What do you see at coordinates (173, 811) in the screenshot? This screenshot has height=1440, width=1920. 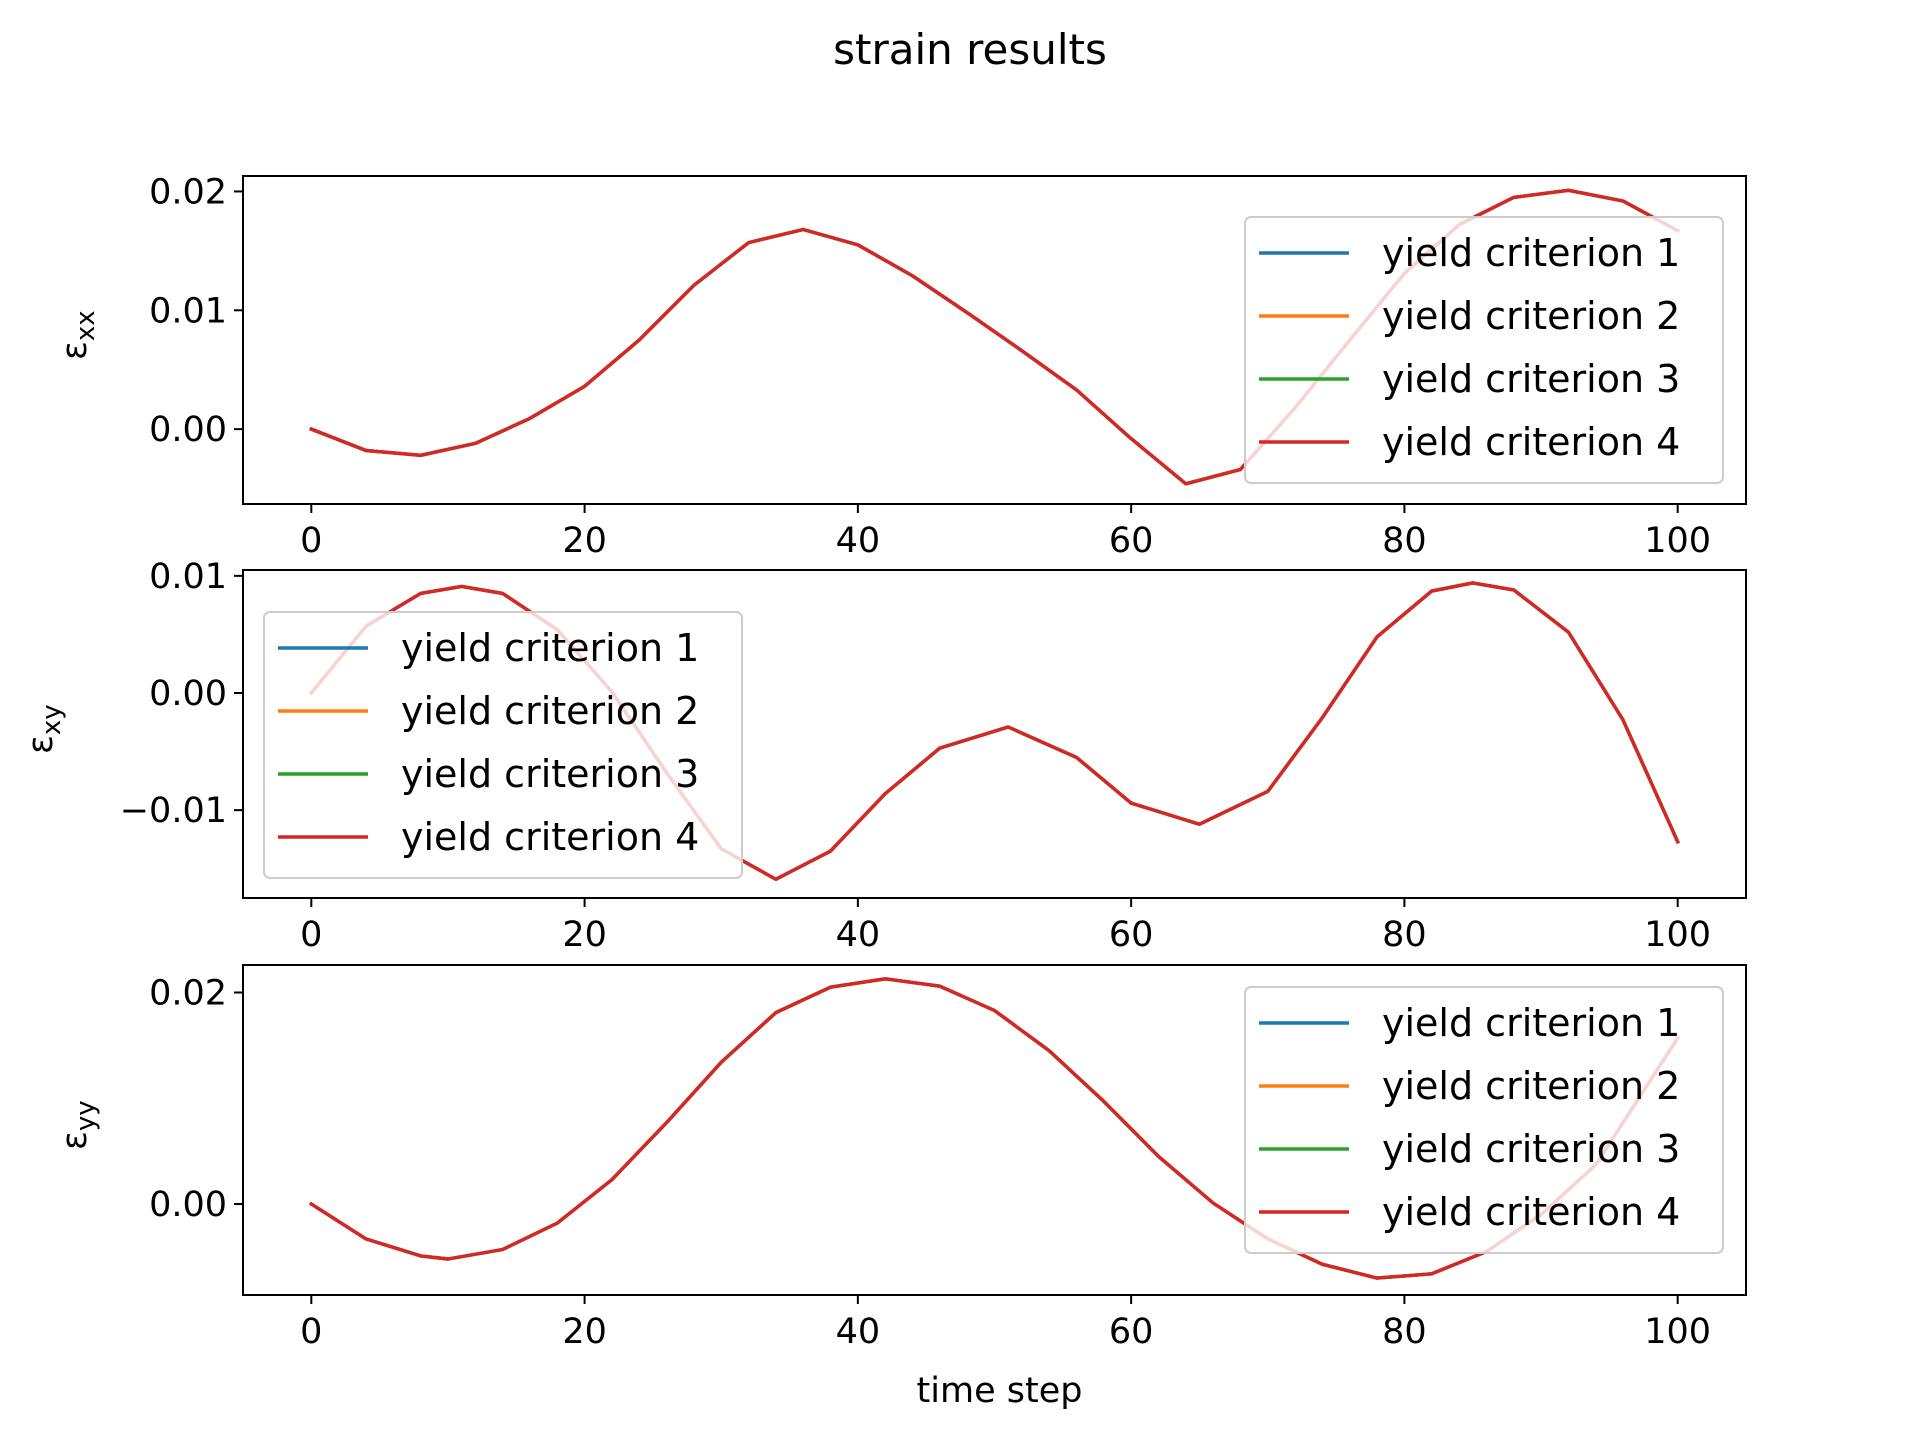 I see `y-tick-label: −0.01` at bounding box center [173, 811].